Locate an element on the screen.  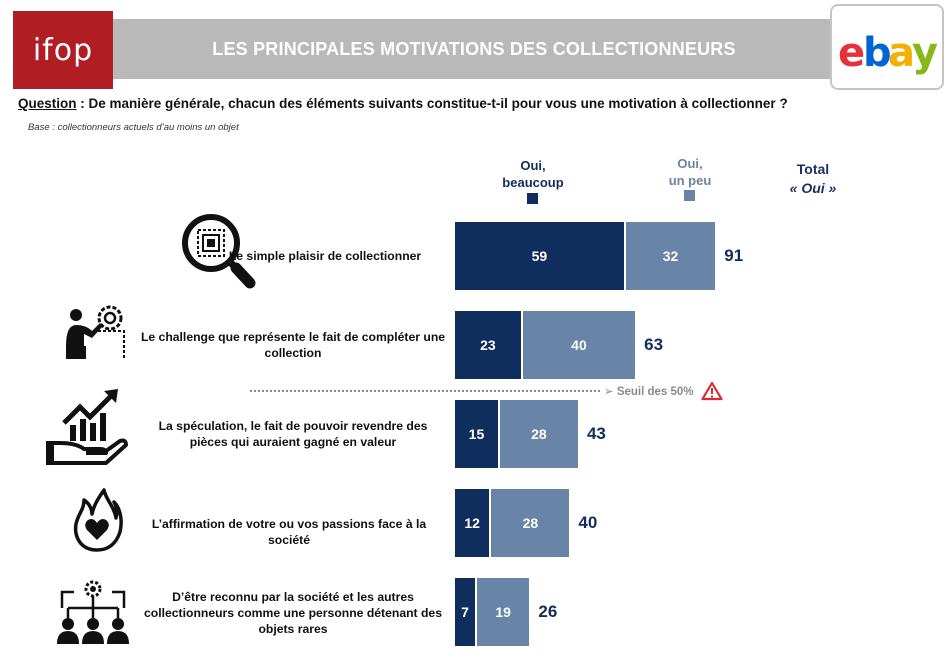
legend-swatch-dark is located at coordinates (532, 198).